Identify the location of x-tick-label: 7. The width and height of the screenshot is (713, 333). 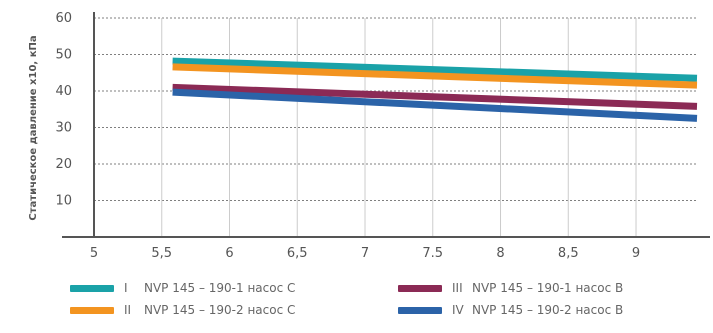
(365, 253).